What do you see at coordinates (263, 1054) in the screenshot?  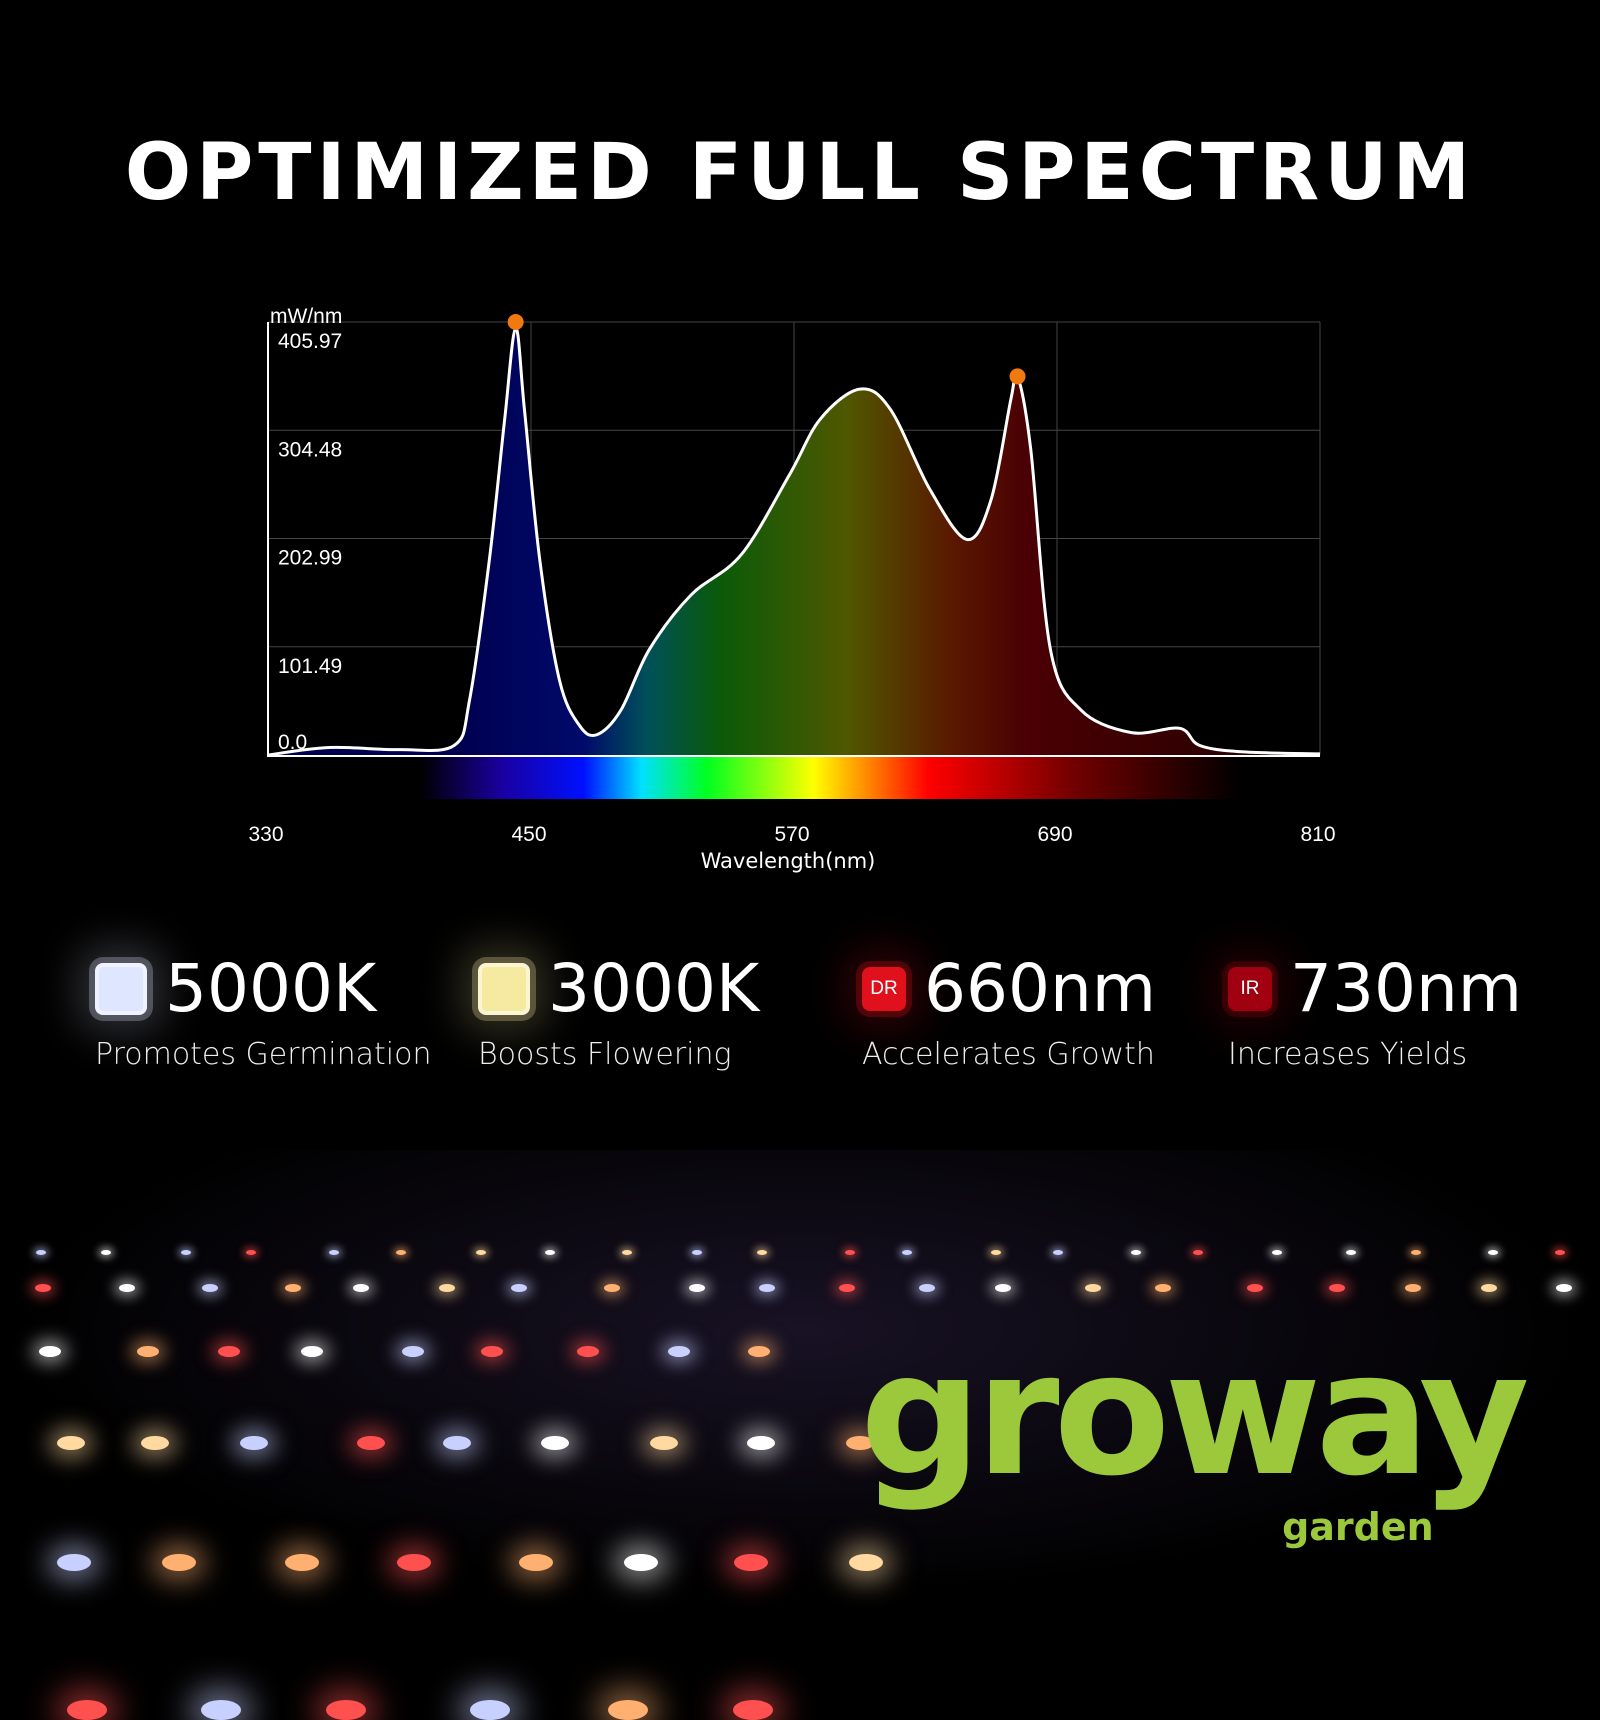 I see `feature-description: Promotes Germination` at bounding box center [263, 1054].